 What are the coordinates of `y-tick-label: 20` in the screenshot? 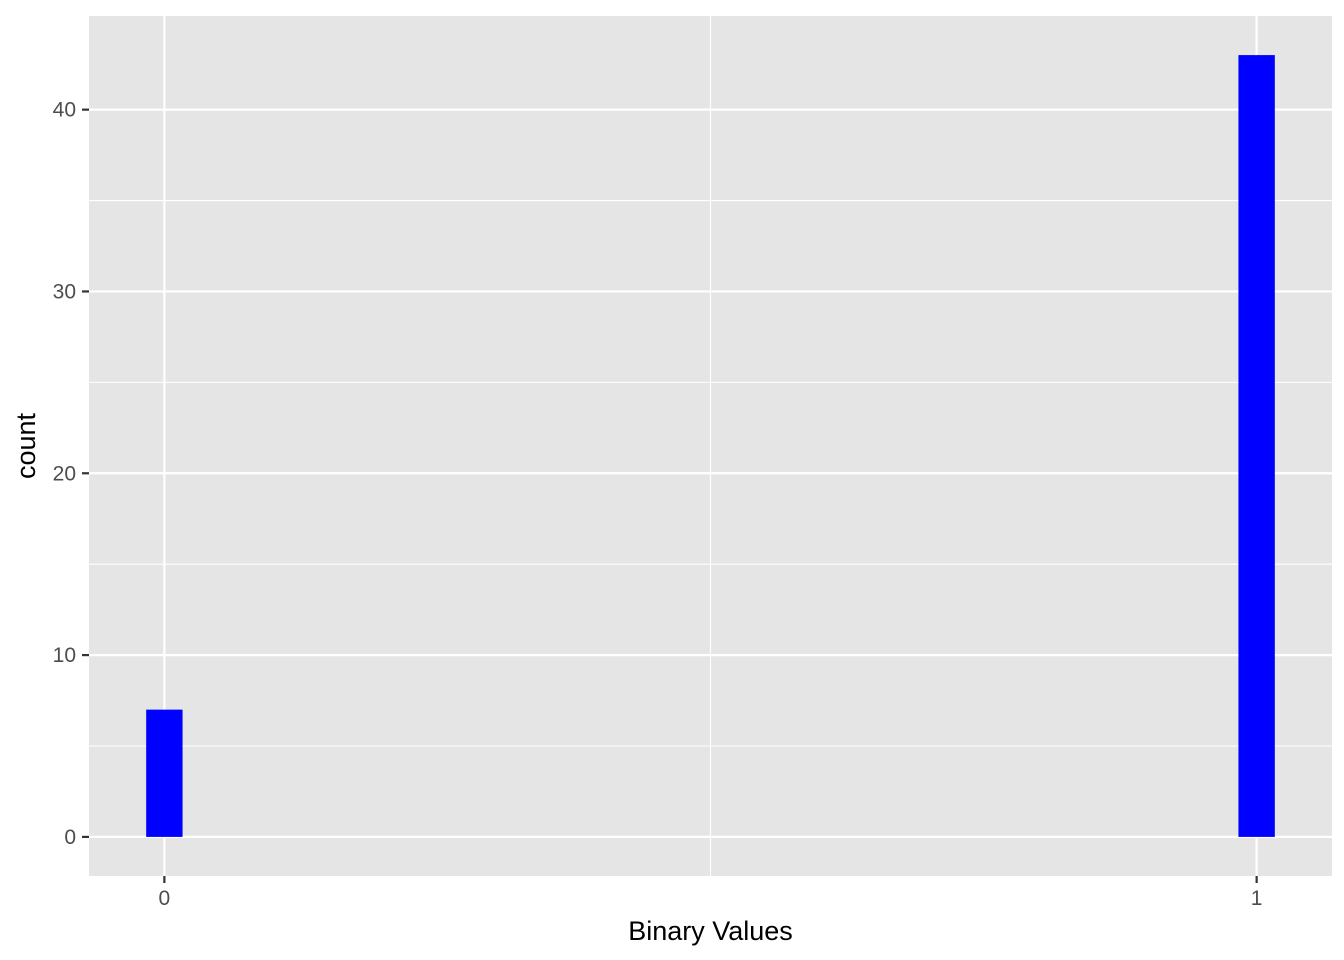 It's located at (64, 473).